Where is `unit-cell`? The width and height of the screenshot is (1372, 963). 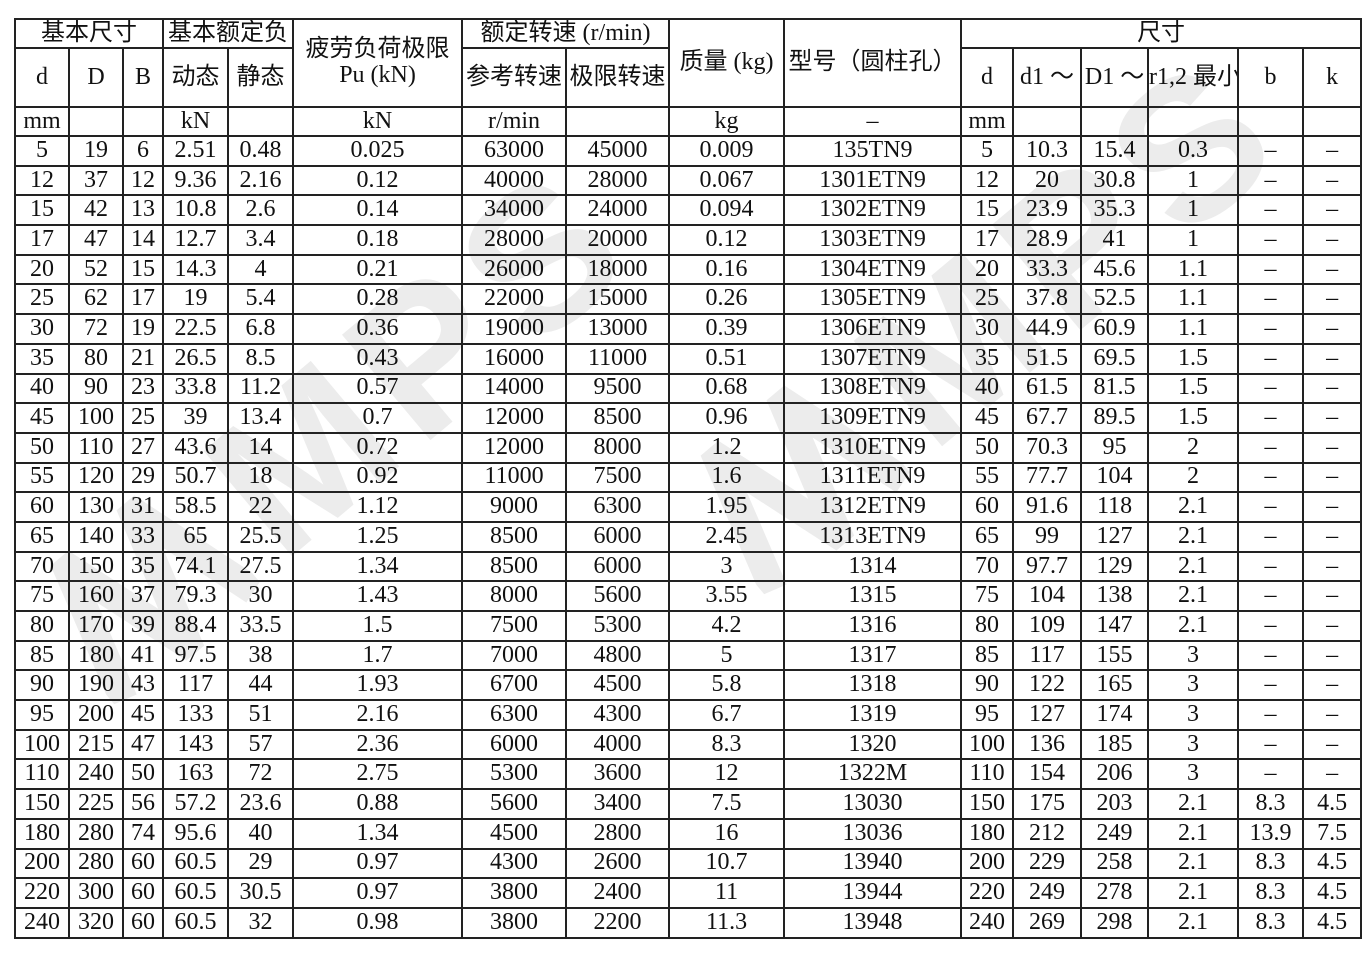 unit-cell is located at coordinates (1193, 121).